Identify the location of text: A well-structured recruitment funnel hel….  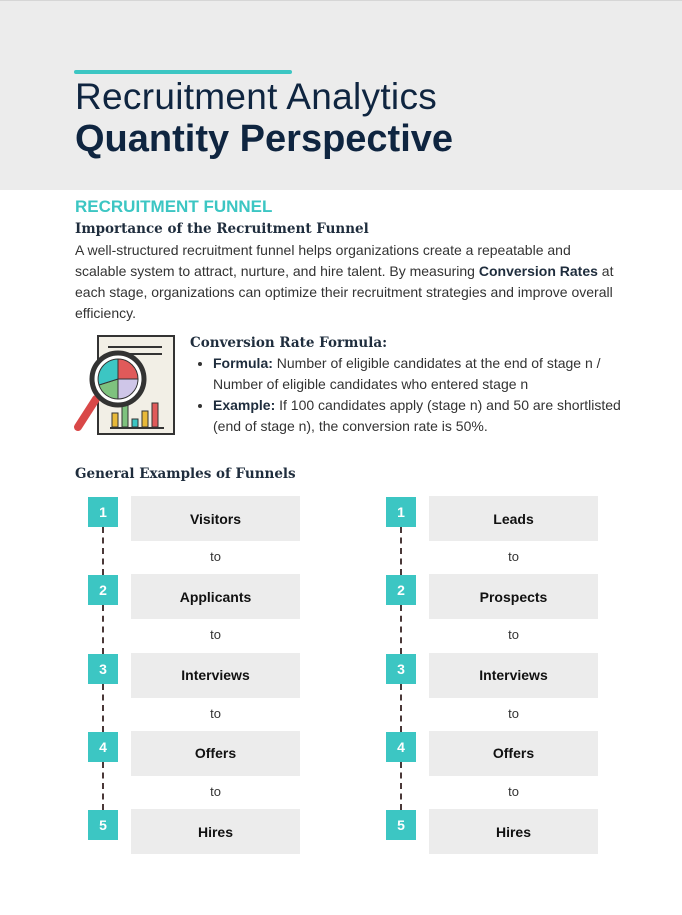
(323, 260).